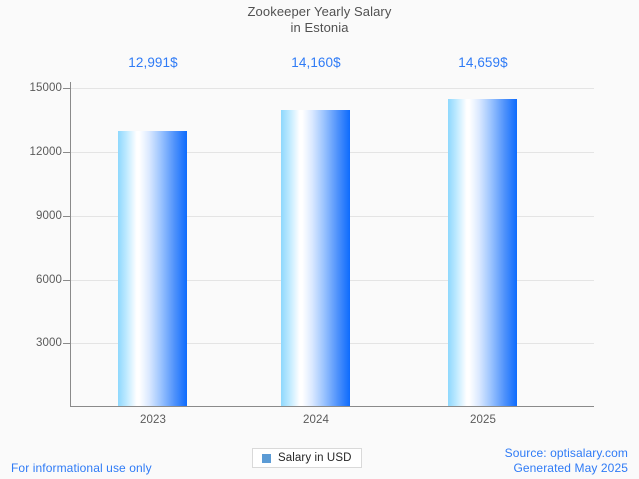  Describe the element at coordinates (266, 458) in the screenshot. I see `legend-swatch-icon` at that location.